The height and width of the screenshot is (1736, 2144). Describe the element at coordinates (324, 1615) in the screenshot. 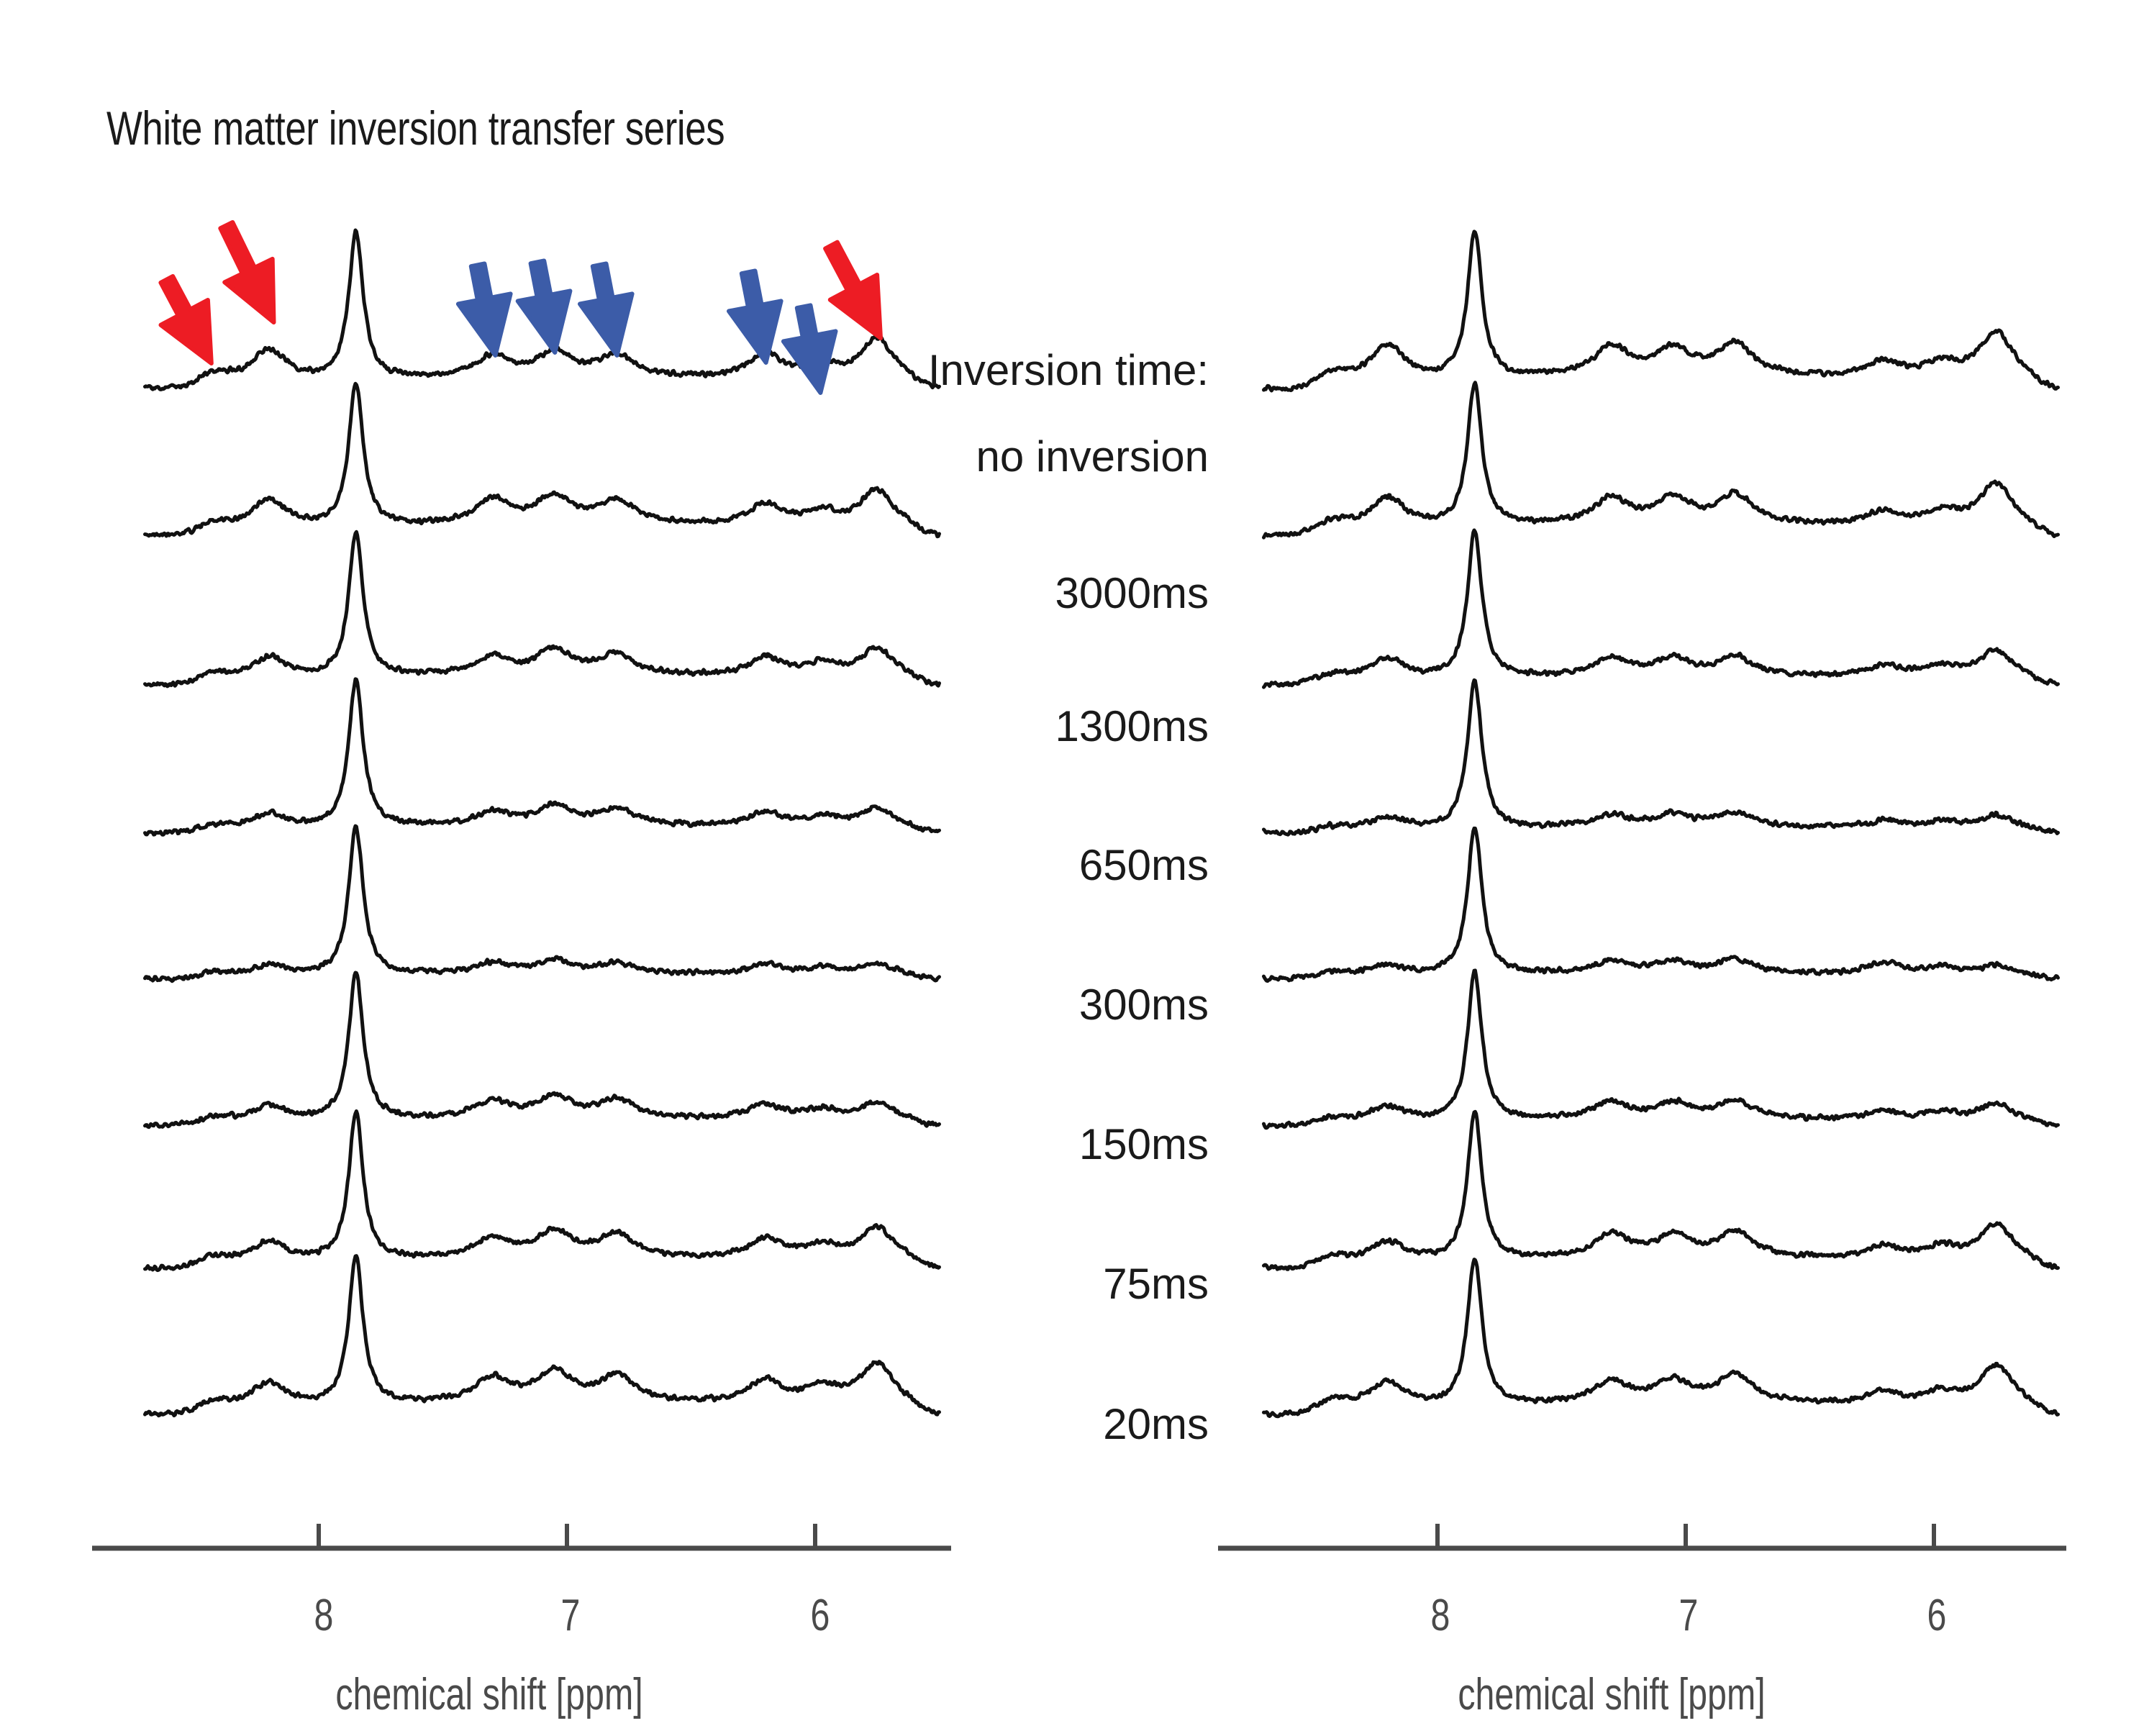

I see `x-tick-label-8-white: 8` at that location.